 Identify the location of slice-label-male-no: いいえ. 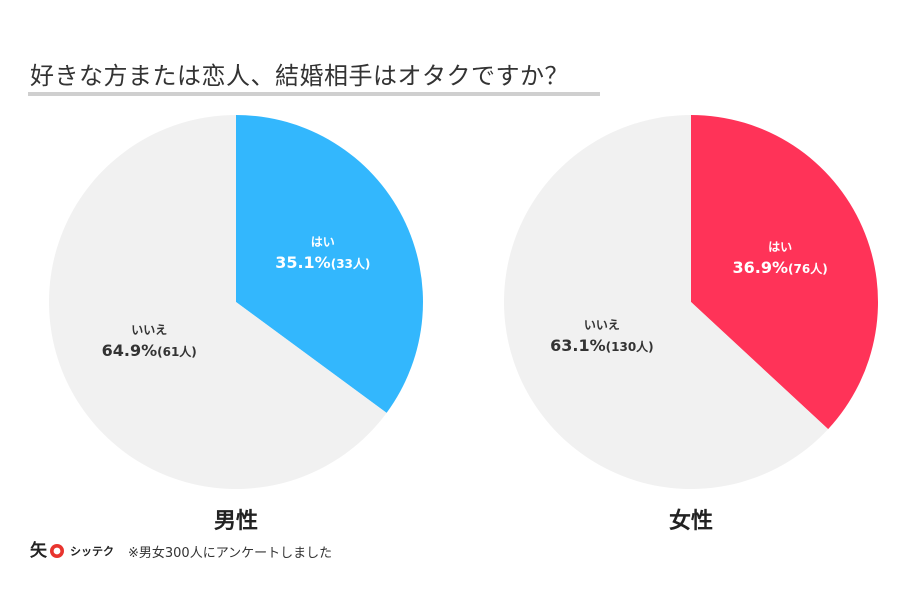
(149, 330).